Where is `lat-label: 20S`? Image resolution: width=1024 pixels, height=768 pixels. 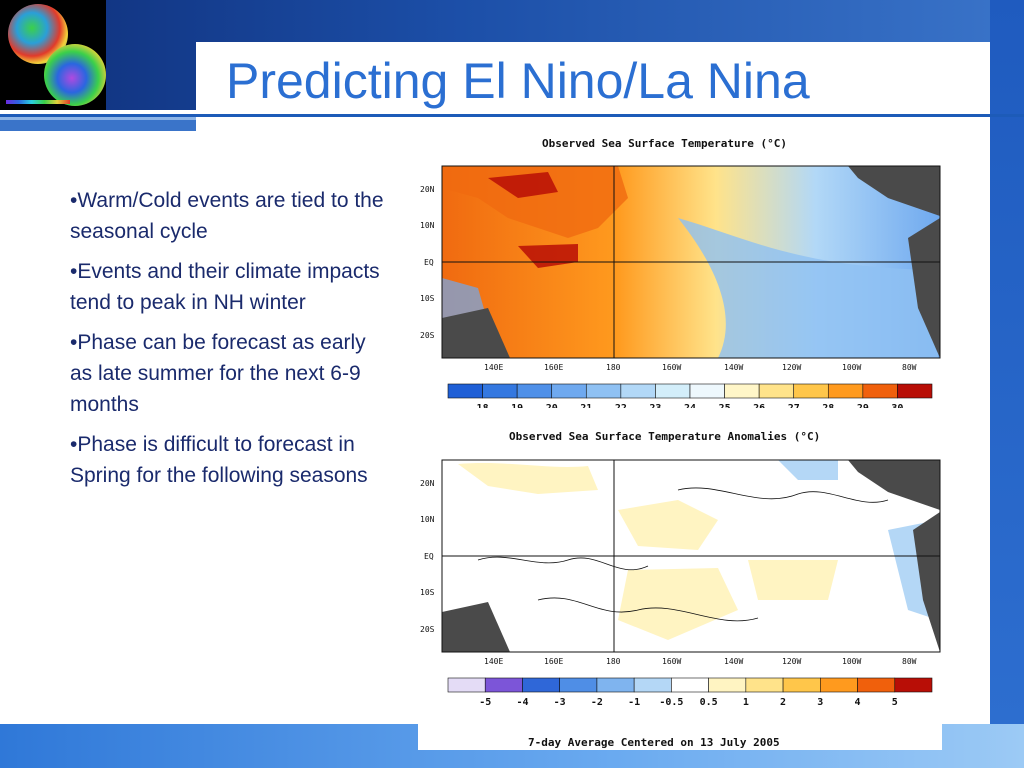 lat-label: 20S is located at coordinates (427, 335).